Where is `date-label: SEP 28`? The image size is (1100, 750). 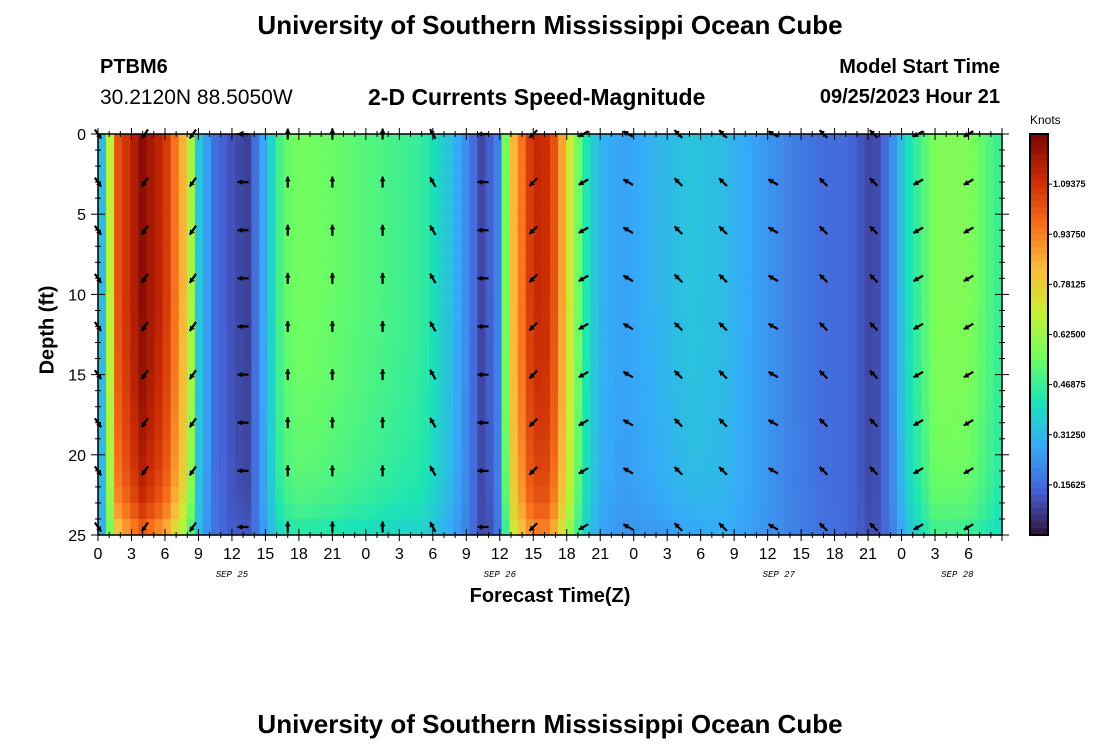 date-label: SEP 28 is located at coordinates (957, 575).